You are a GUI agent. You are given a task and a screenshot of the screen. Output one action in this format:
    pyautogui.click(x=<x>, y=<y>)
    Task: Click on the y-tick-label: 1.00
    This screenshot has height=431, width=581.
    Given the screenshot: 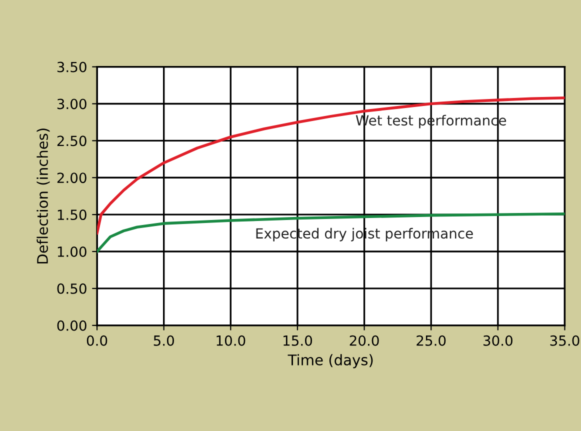 What is the action you would take?
    pyautogui.click(x=72, y=251)
    